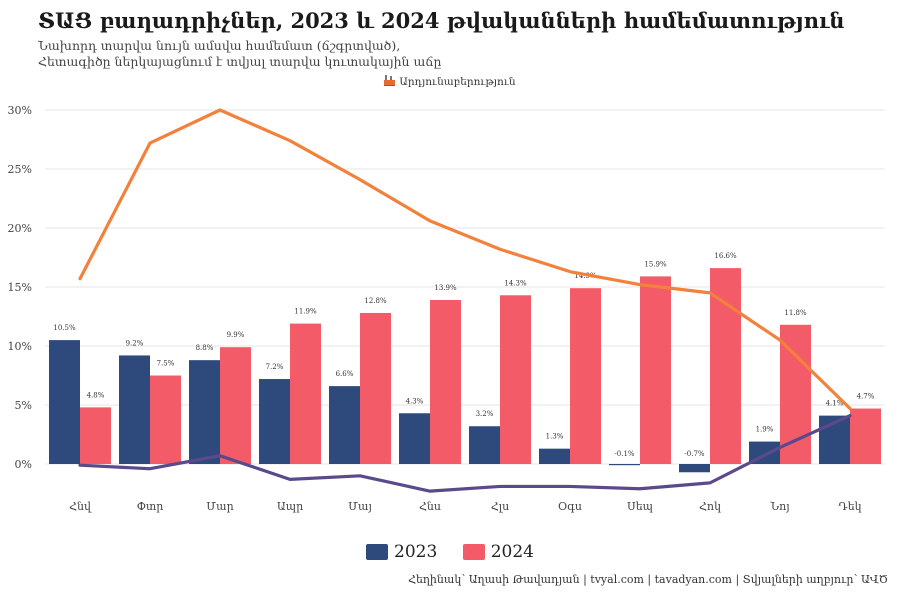 The height and width of the screenshot is (600, 900). What do you see at coordinates (450, 553) in the screenshot?
I see `legend: 2023 2024` at bounding box center [450, 553].